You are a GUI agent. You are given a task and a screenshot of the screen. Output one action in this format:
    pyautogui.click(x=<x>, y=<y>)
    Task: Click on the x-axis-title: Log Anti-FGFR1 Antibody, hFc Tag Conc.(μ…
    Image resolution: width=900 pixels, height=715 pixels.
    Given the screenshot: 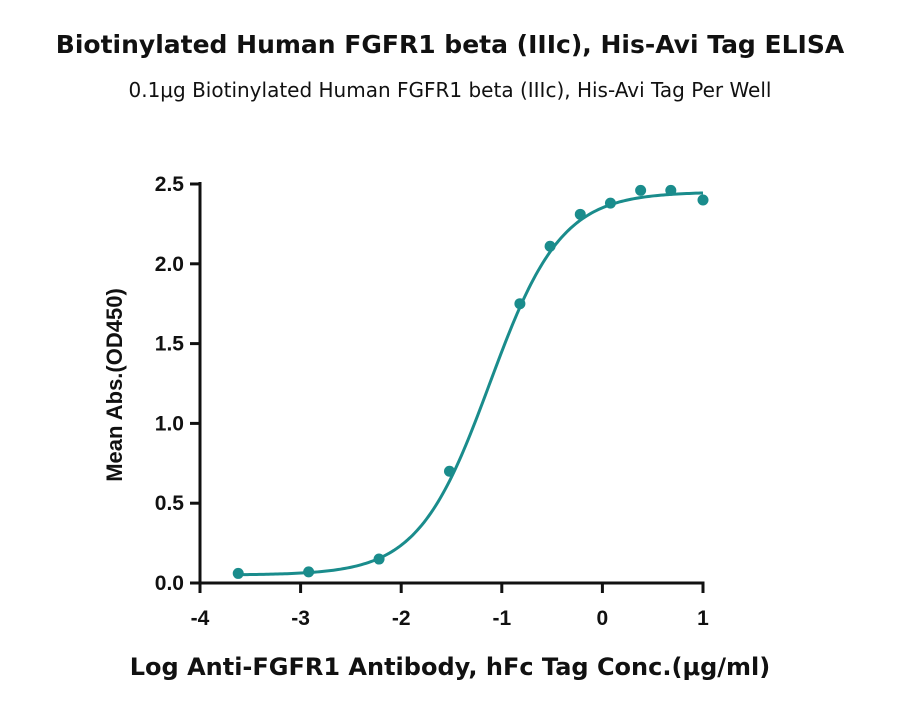 What is the action you would take?
    pyautogui.click(x=450, y=667)
    